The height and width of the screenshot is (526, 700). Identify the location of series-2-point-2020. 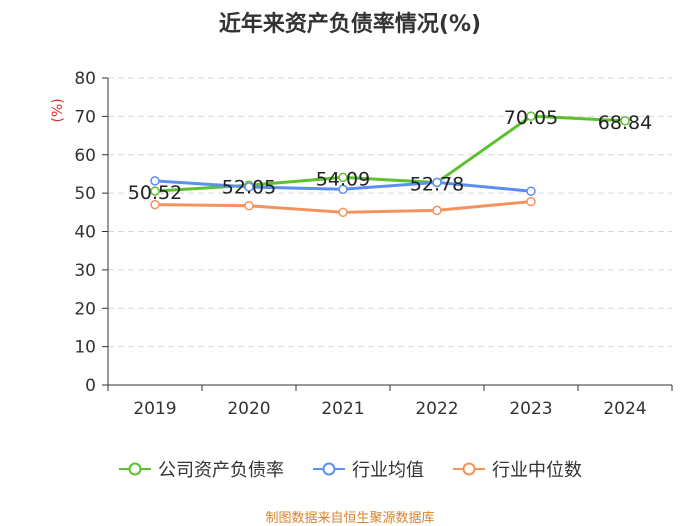
(249, 206).